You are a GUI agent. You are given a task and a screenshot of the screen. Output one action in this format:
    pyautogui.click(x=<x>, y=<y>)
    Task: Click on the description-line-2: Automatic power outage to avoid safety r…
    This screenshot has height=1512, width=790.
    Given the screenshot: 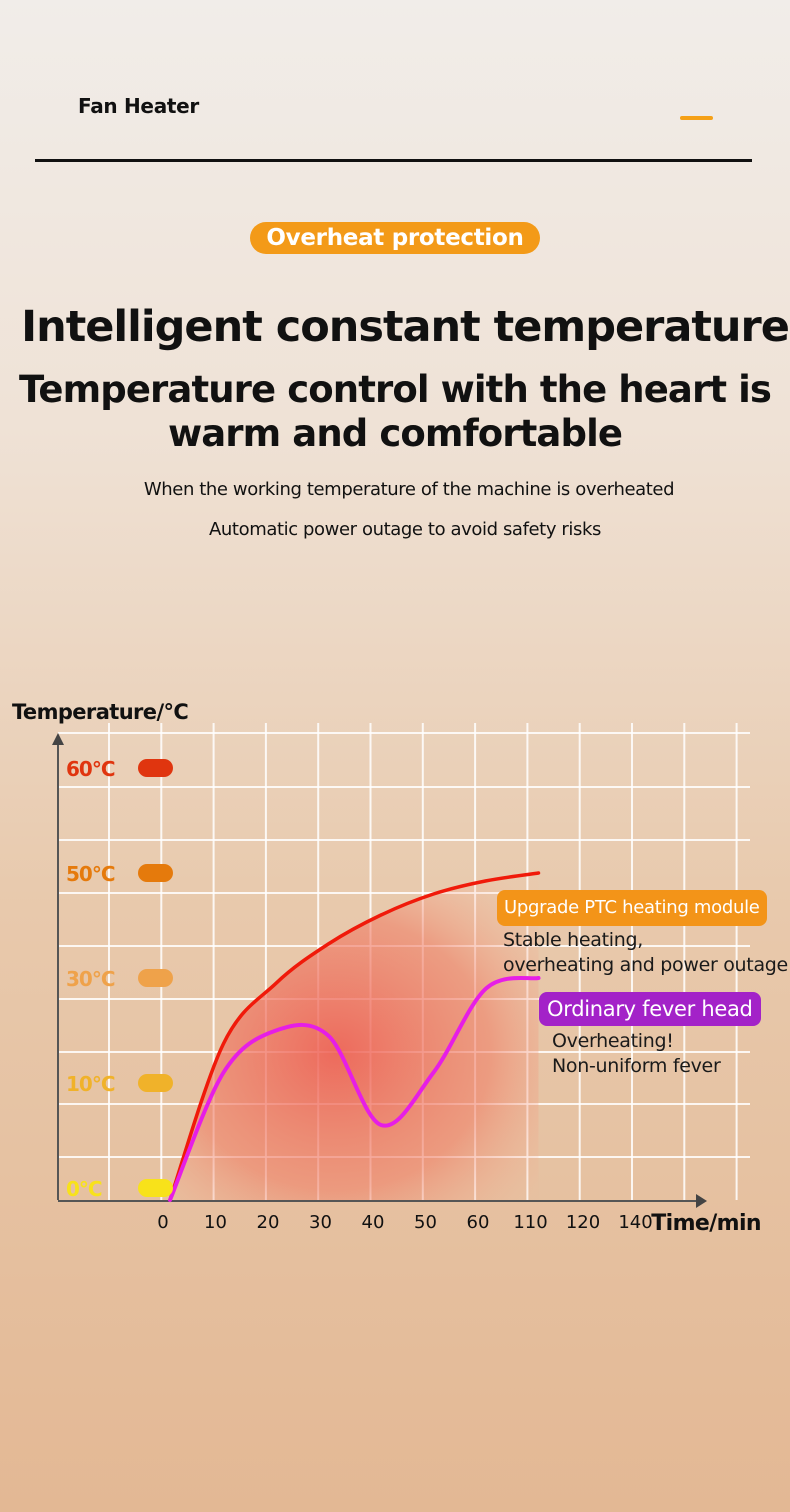 What is the action you would take?
    pyautogui.click(x=405, y=529)
    